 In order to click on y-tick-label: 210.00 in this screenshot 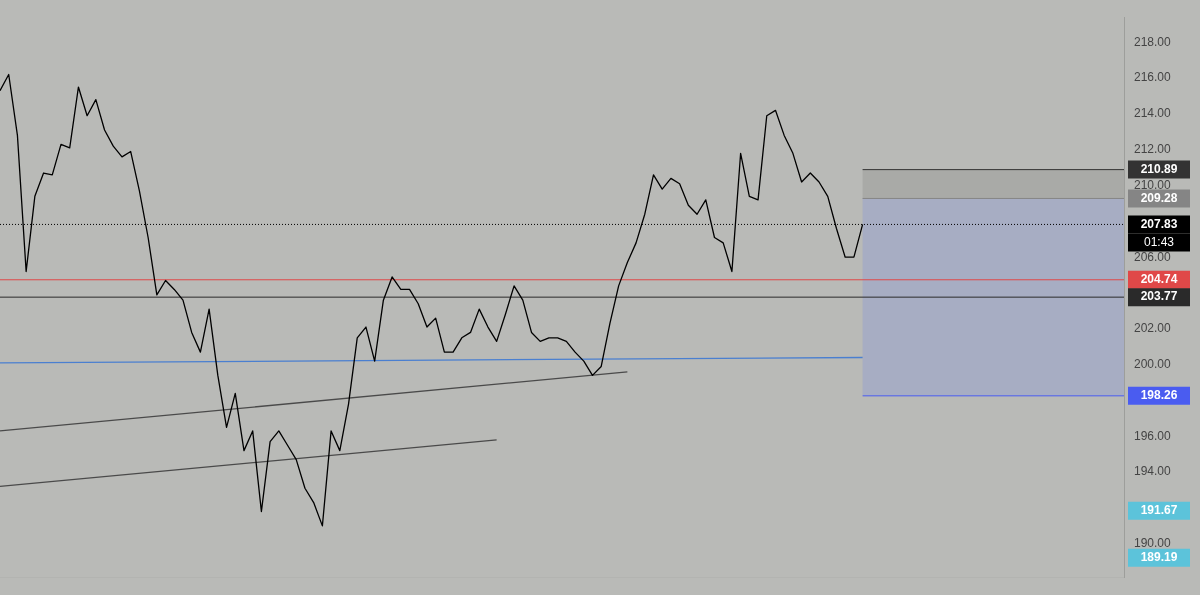, I will do `click(1153, 184)`.